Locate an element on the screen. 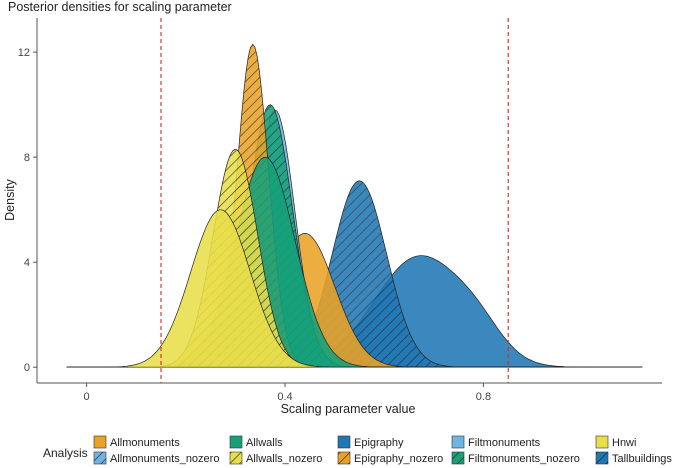 The image size is (685, 468). legend-item-tallbuildings: Tallbuildings is located at coordinates (633, 458).